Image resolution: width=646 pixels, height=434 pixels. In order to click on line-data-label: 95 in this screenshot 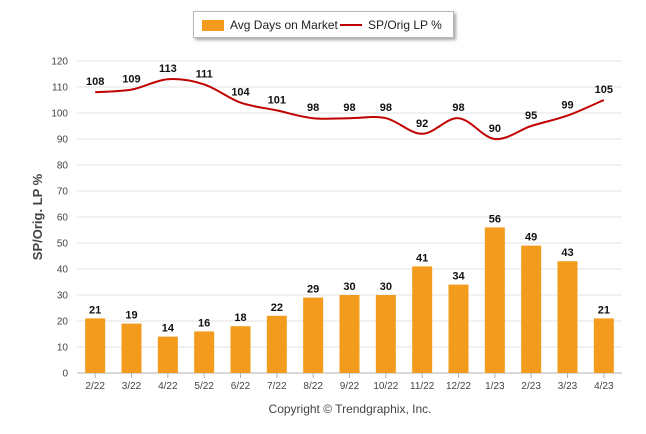, I will do `click(531, 116)`.